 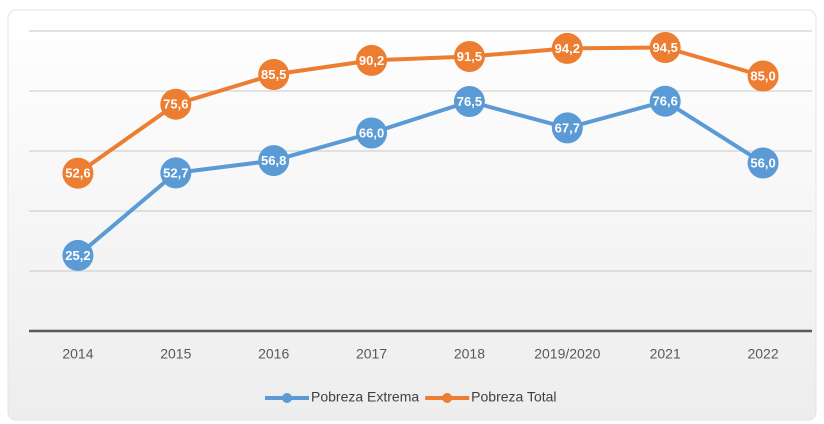 I want to click on data-label: 66,0, so click(x=371, y=132).